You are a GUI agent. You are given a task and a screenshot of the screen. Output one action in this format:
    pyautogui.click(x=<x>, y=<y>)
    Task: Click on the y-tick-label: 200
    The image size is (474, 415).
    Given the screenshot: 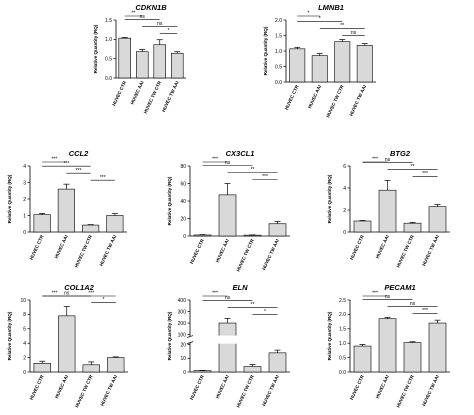 What is the action you would take?
    pyautogui.click(x=182, y=324)
    